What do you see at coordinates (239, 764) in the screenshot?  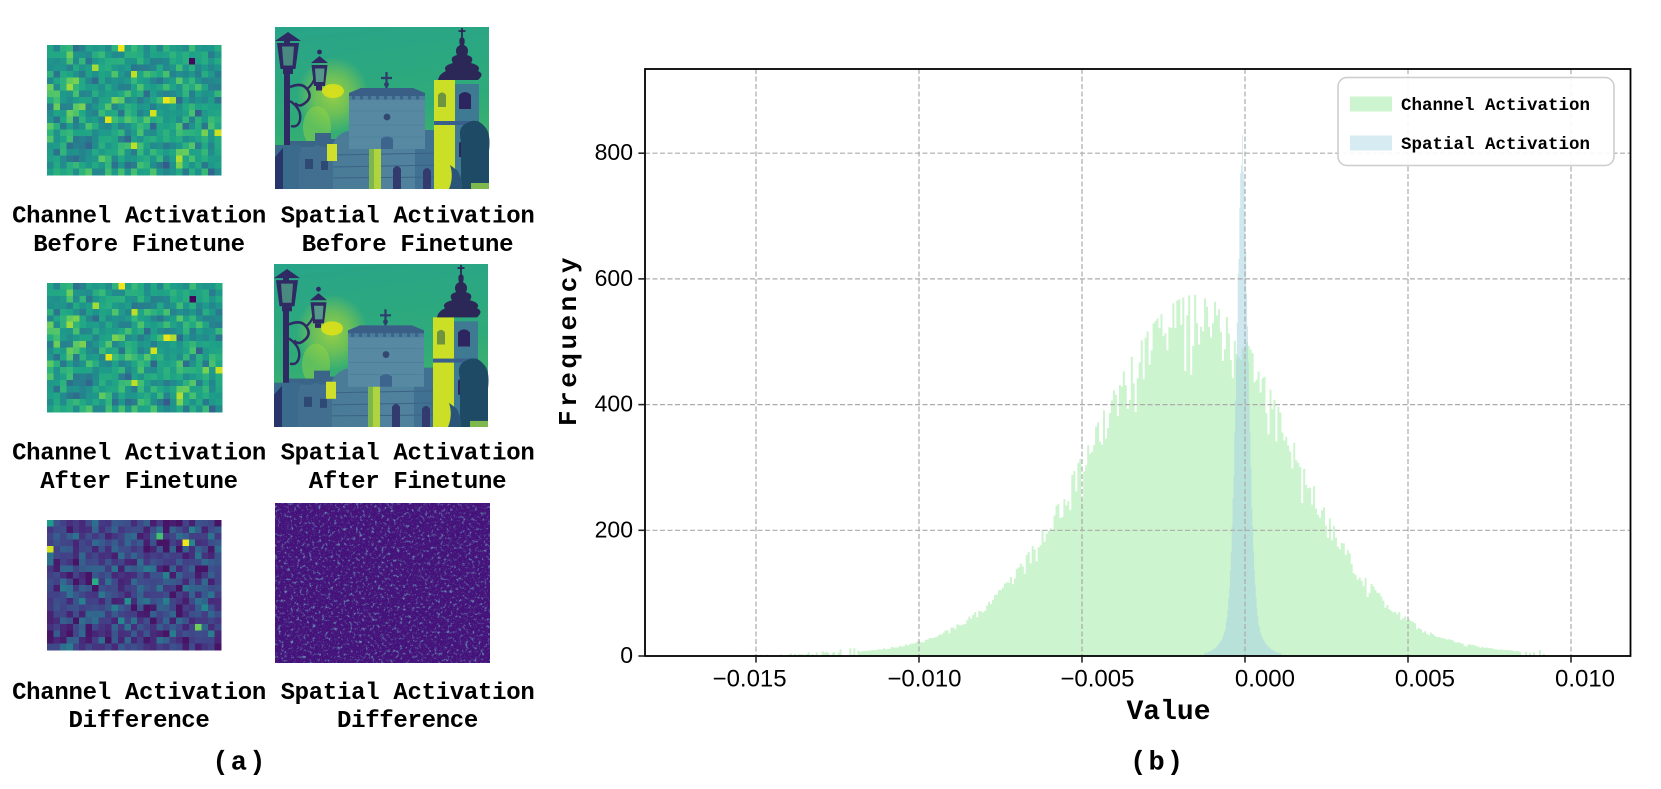 I see `svg-text: (a)` at bounding box center [239, 764].